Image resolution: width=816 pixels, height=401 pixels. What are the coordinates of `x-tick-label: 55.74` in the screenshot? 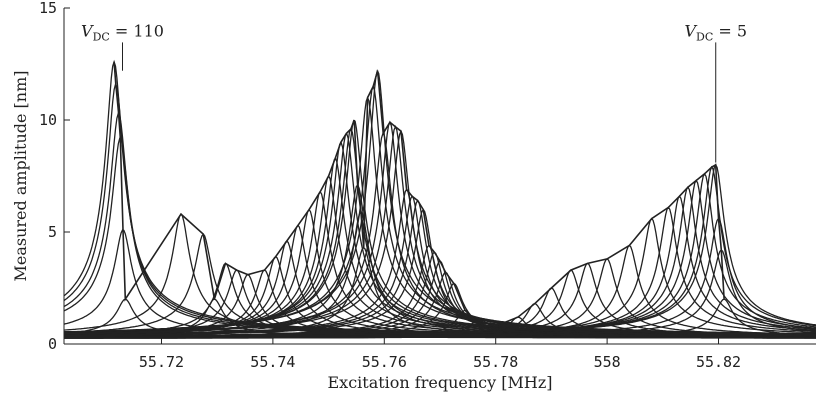 It's located at (272, 362).